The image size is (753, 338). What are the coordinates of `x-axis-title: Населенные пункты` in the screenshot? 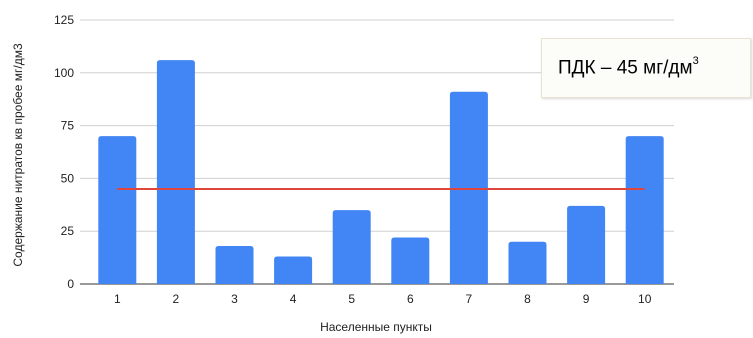 It's located at (376, 327).